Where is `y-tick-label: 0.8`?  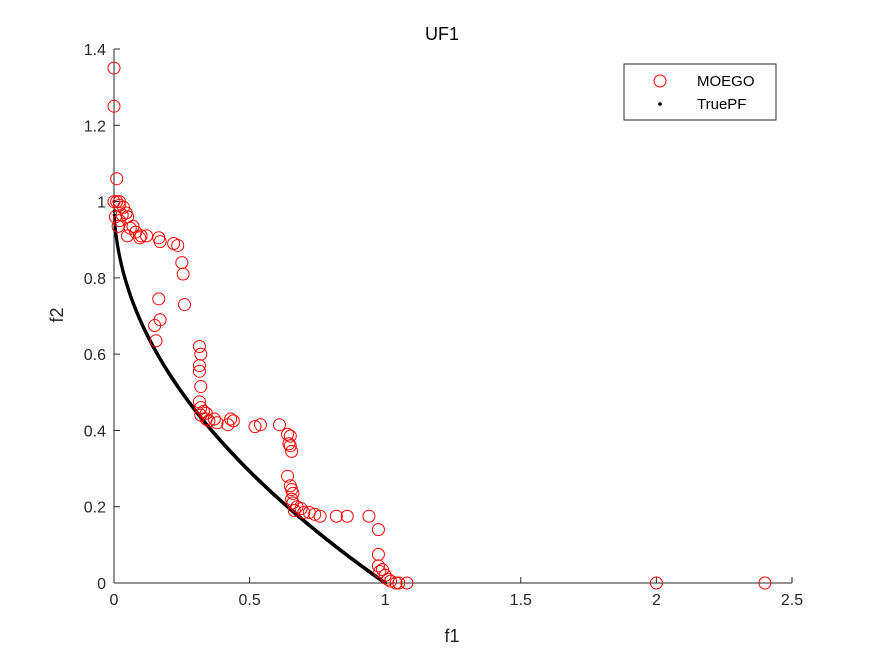 y-tick-label: 0.8 is located at coordinates (95, 279).